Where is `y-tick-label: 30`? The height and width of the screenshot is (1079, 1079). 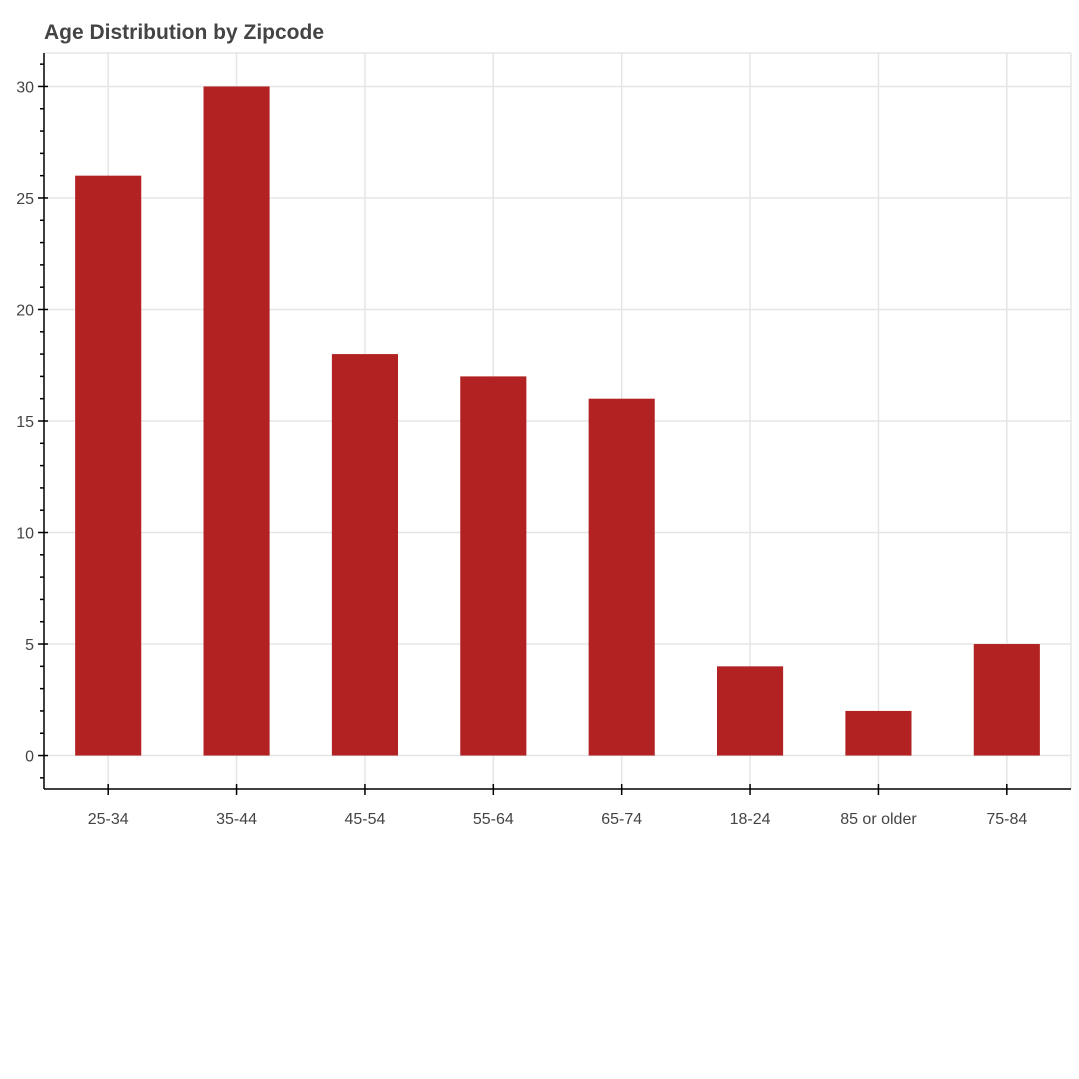 y-tick-label: 30 is located at coordinates (25, 87).